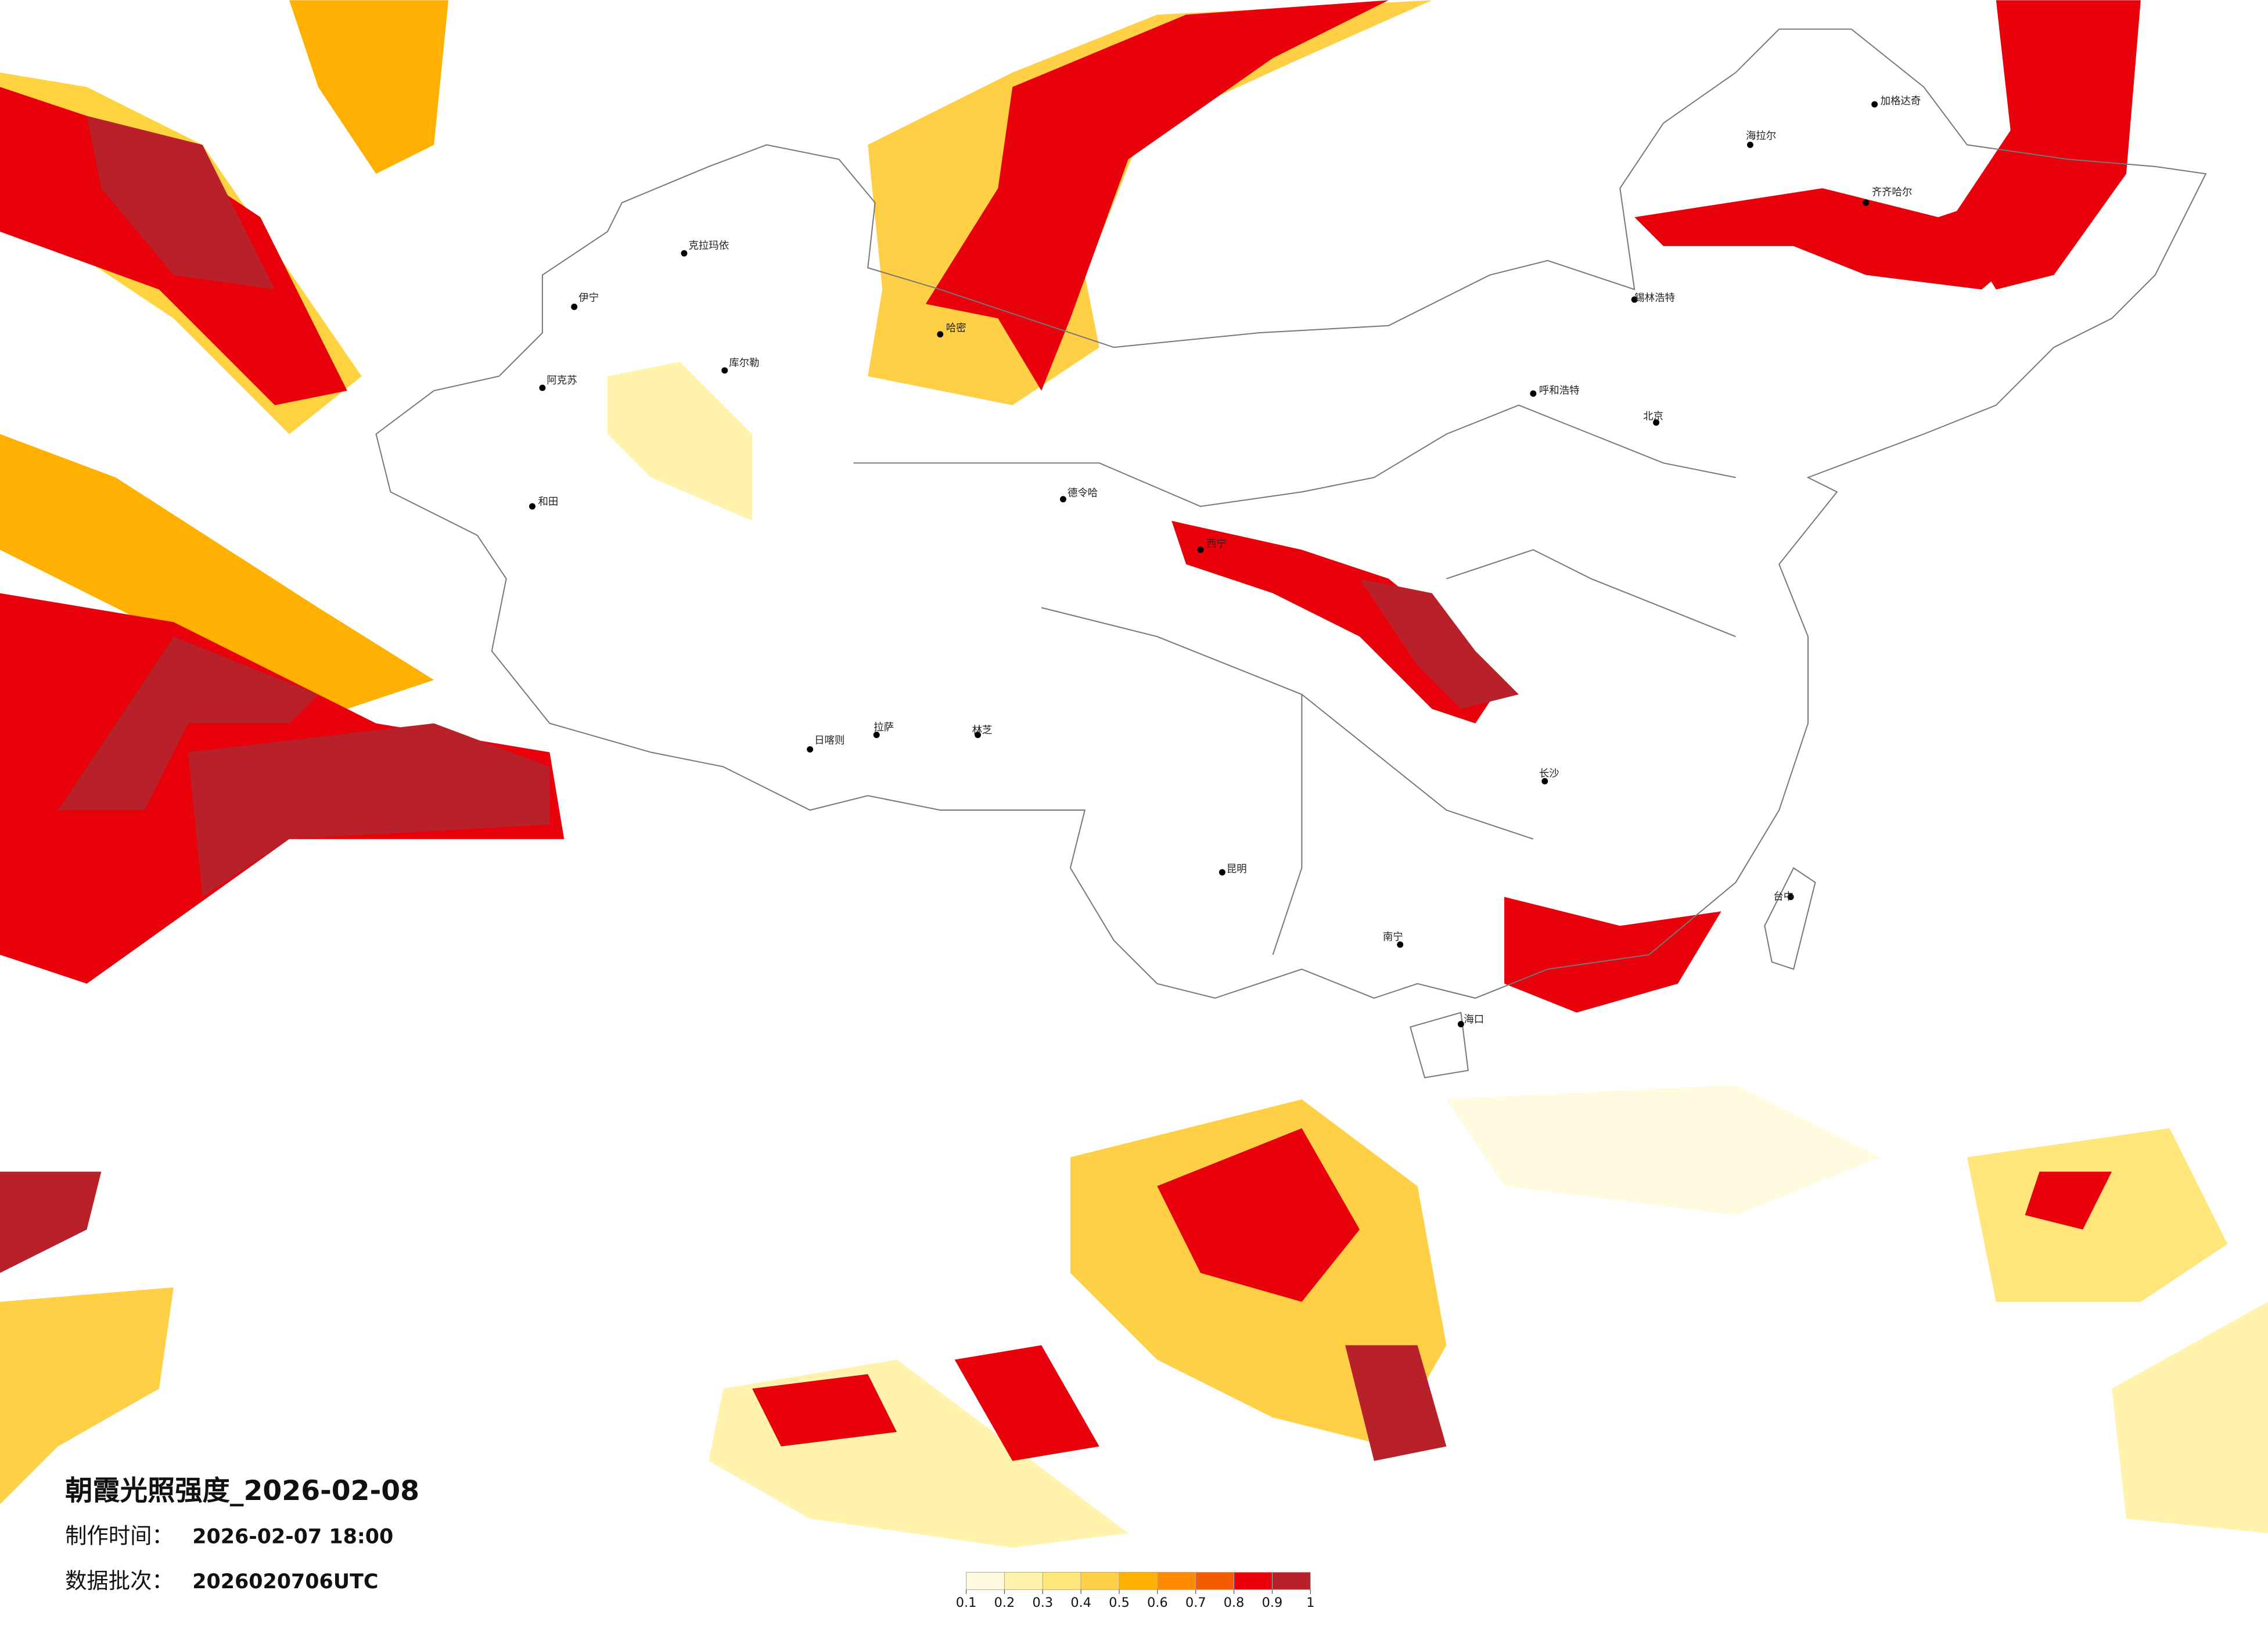 The image size is (2268, 1626). I want to click on colorbar-tick-label: 0.3, so click(1043, 1602).